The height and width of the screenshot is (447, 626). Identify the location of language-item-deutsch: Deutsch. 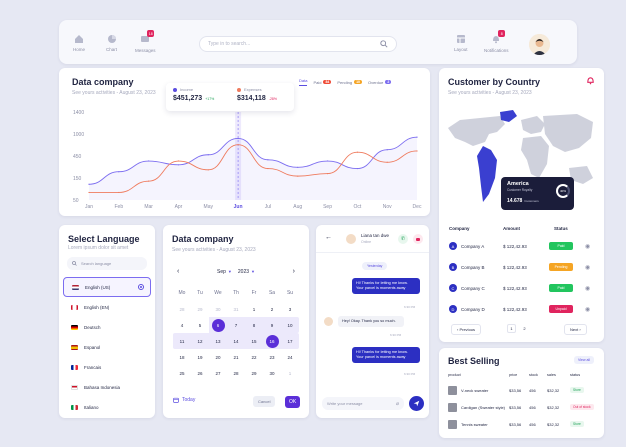
(107, 327).